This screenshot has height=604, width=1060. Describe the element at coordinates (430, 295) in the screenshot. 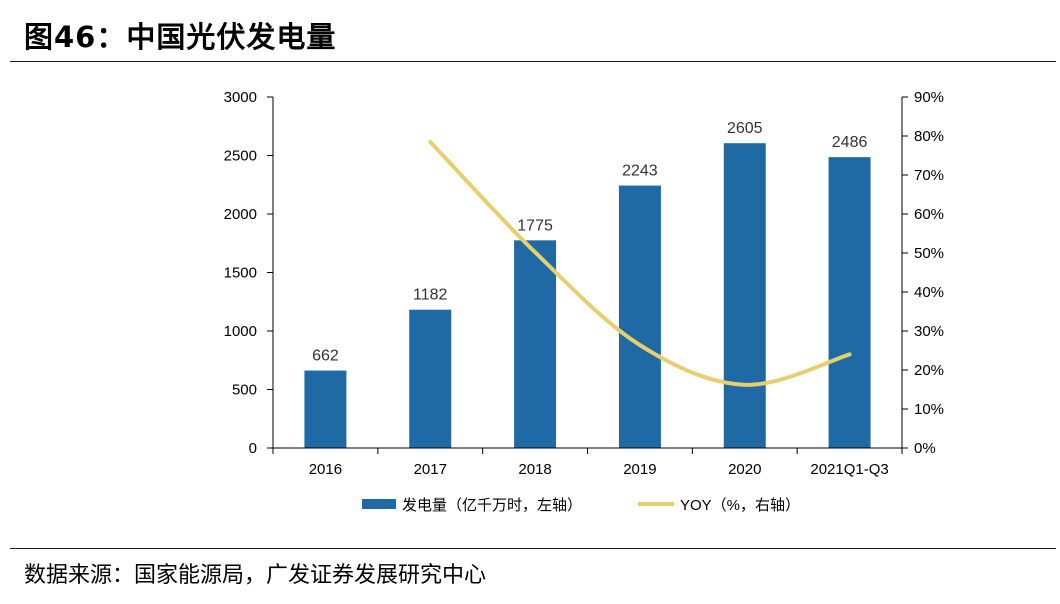

I see `bar-data-label: 1182` at that location.